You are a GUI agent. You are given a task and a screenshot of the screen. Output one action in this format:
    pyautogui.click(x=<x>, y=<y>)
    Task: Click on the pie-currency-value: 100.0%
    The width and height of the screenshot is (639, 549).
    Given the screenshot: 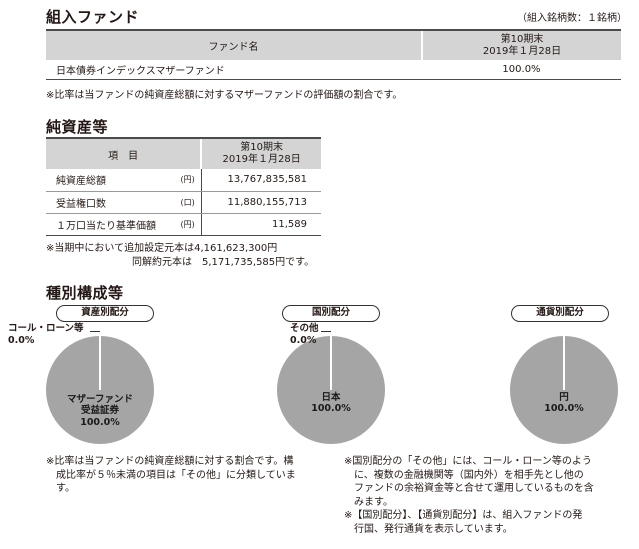 What is the action you would take?
    pyautogui.click(x=564, y=409)
    